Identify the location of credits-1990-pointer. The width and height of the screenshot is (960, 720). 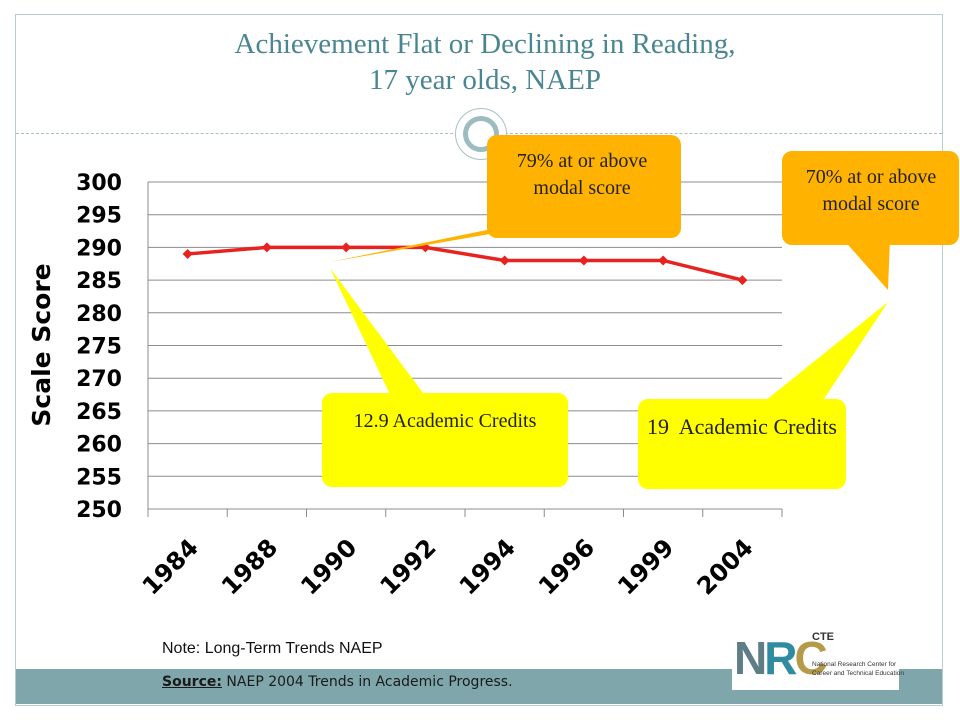
(381, 336).